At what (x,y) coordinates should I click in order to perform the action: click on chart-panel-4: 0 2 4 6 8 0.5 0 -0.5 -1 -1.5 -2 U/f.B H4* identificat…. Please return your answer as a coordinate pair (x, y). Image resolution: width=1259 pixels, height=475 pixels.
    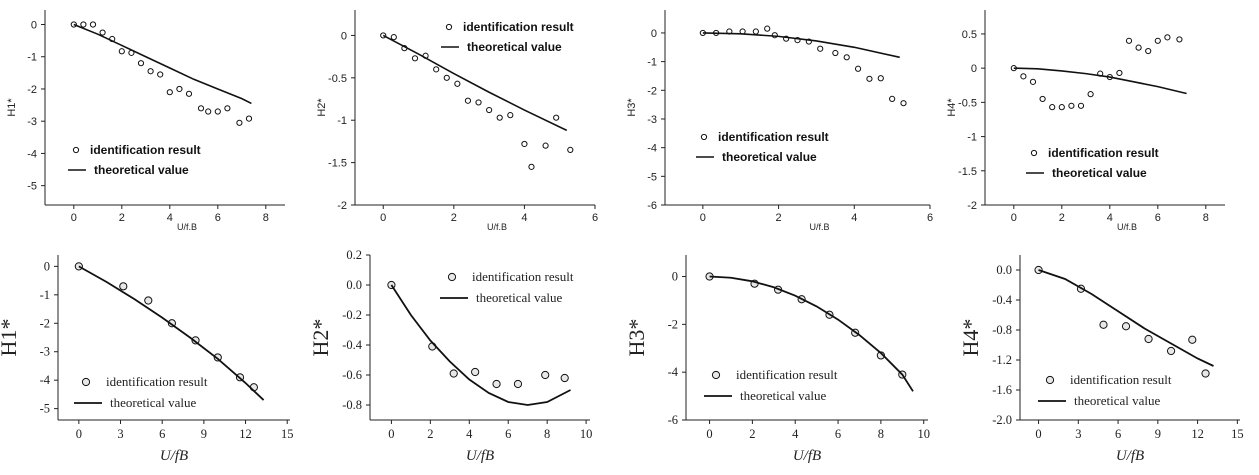
    Looking at the image, I should click on (1085, 121).